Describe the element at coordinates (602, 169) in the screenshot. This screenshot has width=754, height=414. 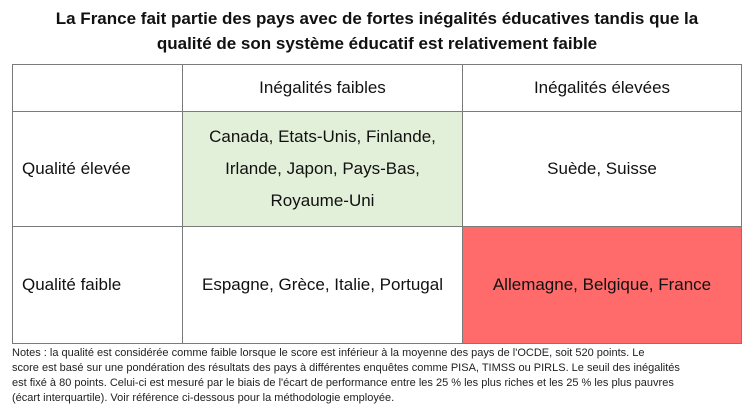
I see `cell-high-quality-high-inequality: Suède, Suisse` at that location.